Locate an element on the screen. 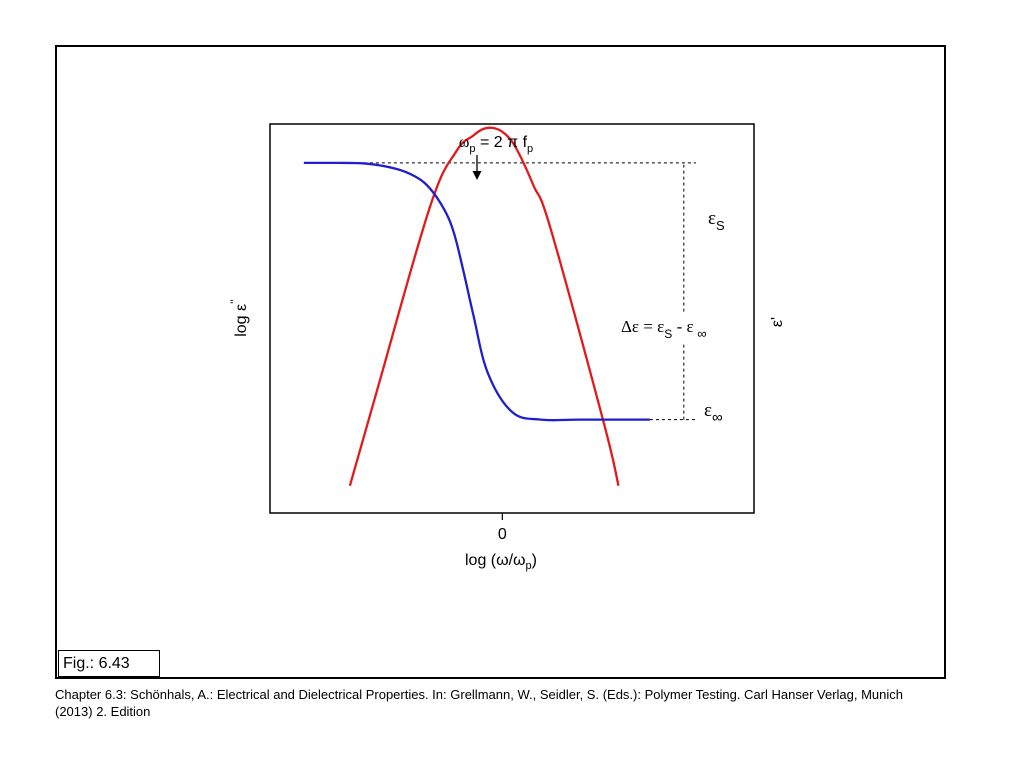  reference-lines is located at coordinates (499, 291).